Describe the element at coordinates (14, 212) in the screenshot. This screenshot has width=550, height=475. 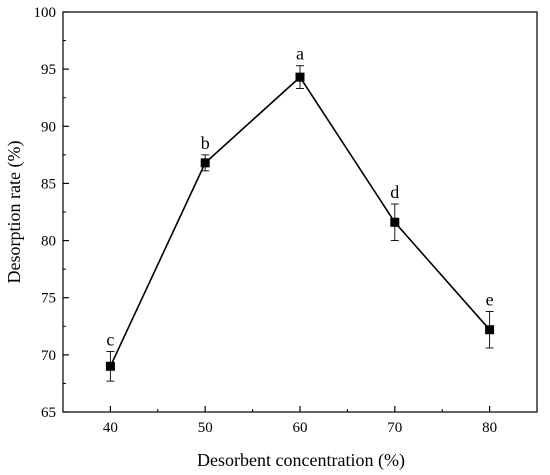
I see `y-axis-title: Desorption rate (%)` at that location.